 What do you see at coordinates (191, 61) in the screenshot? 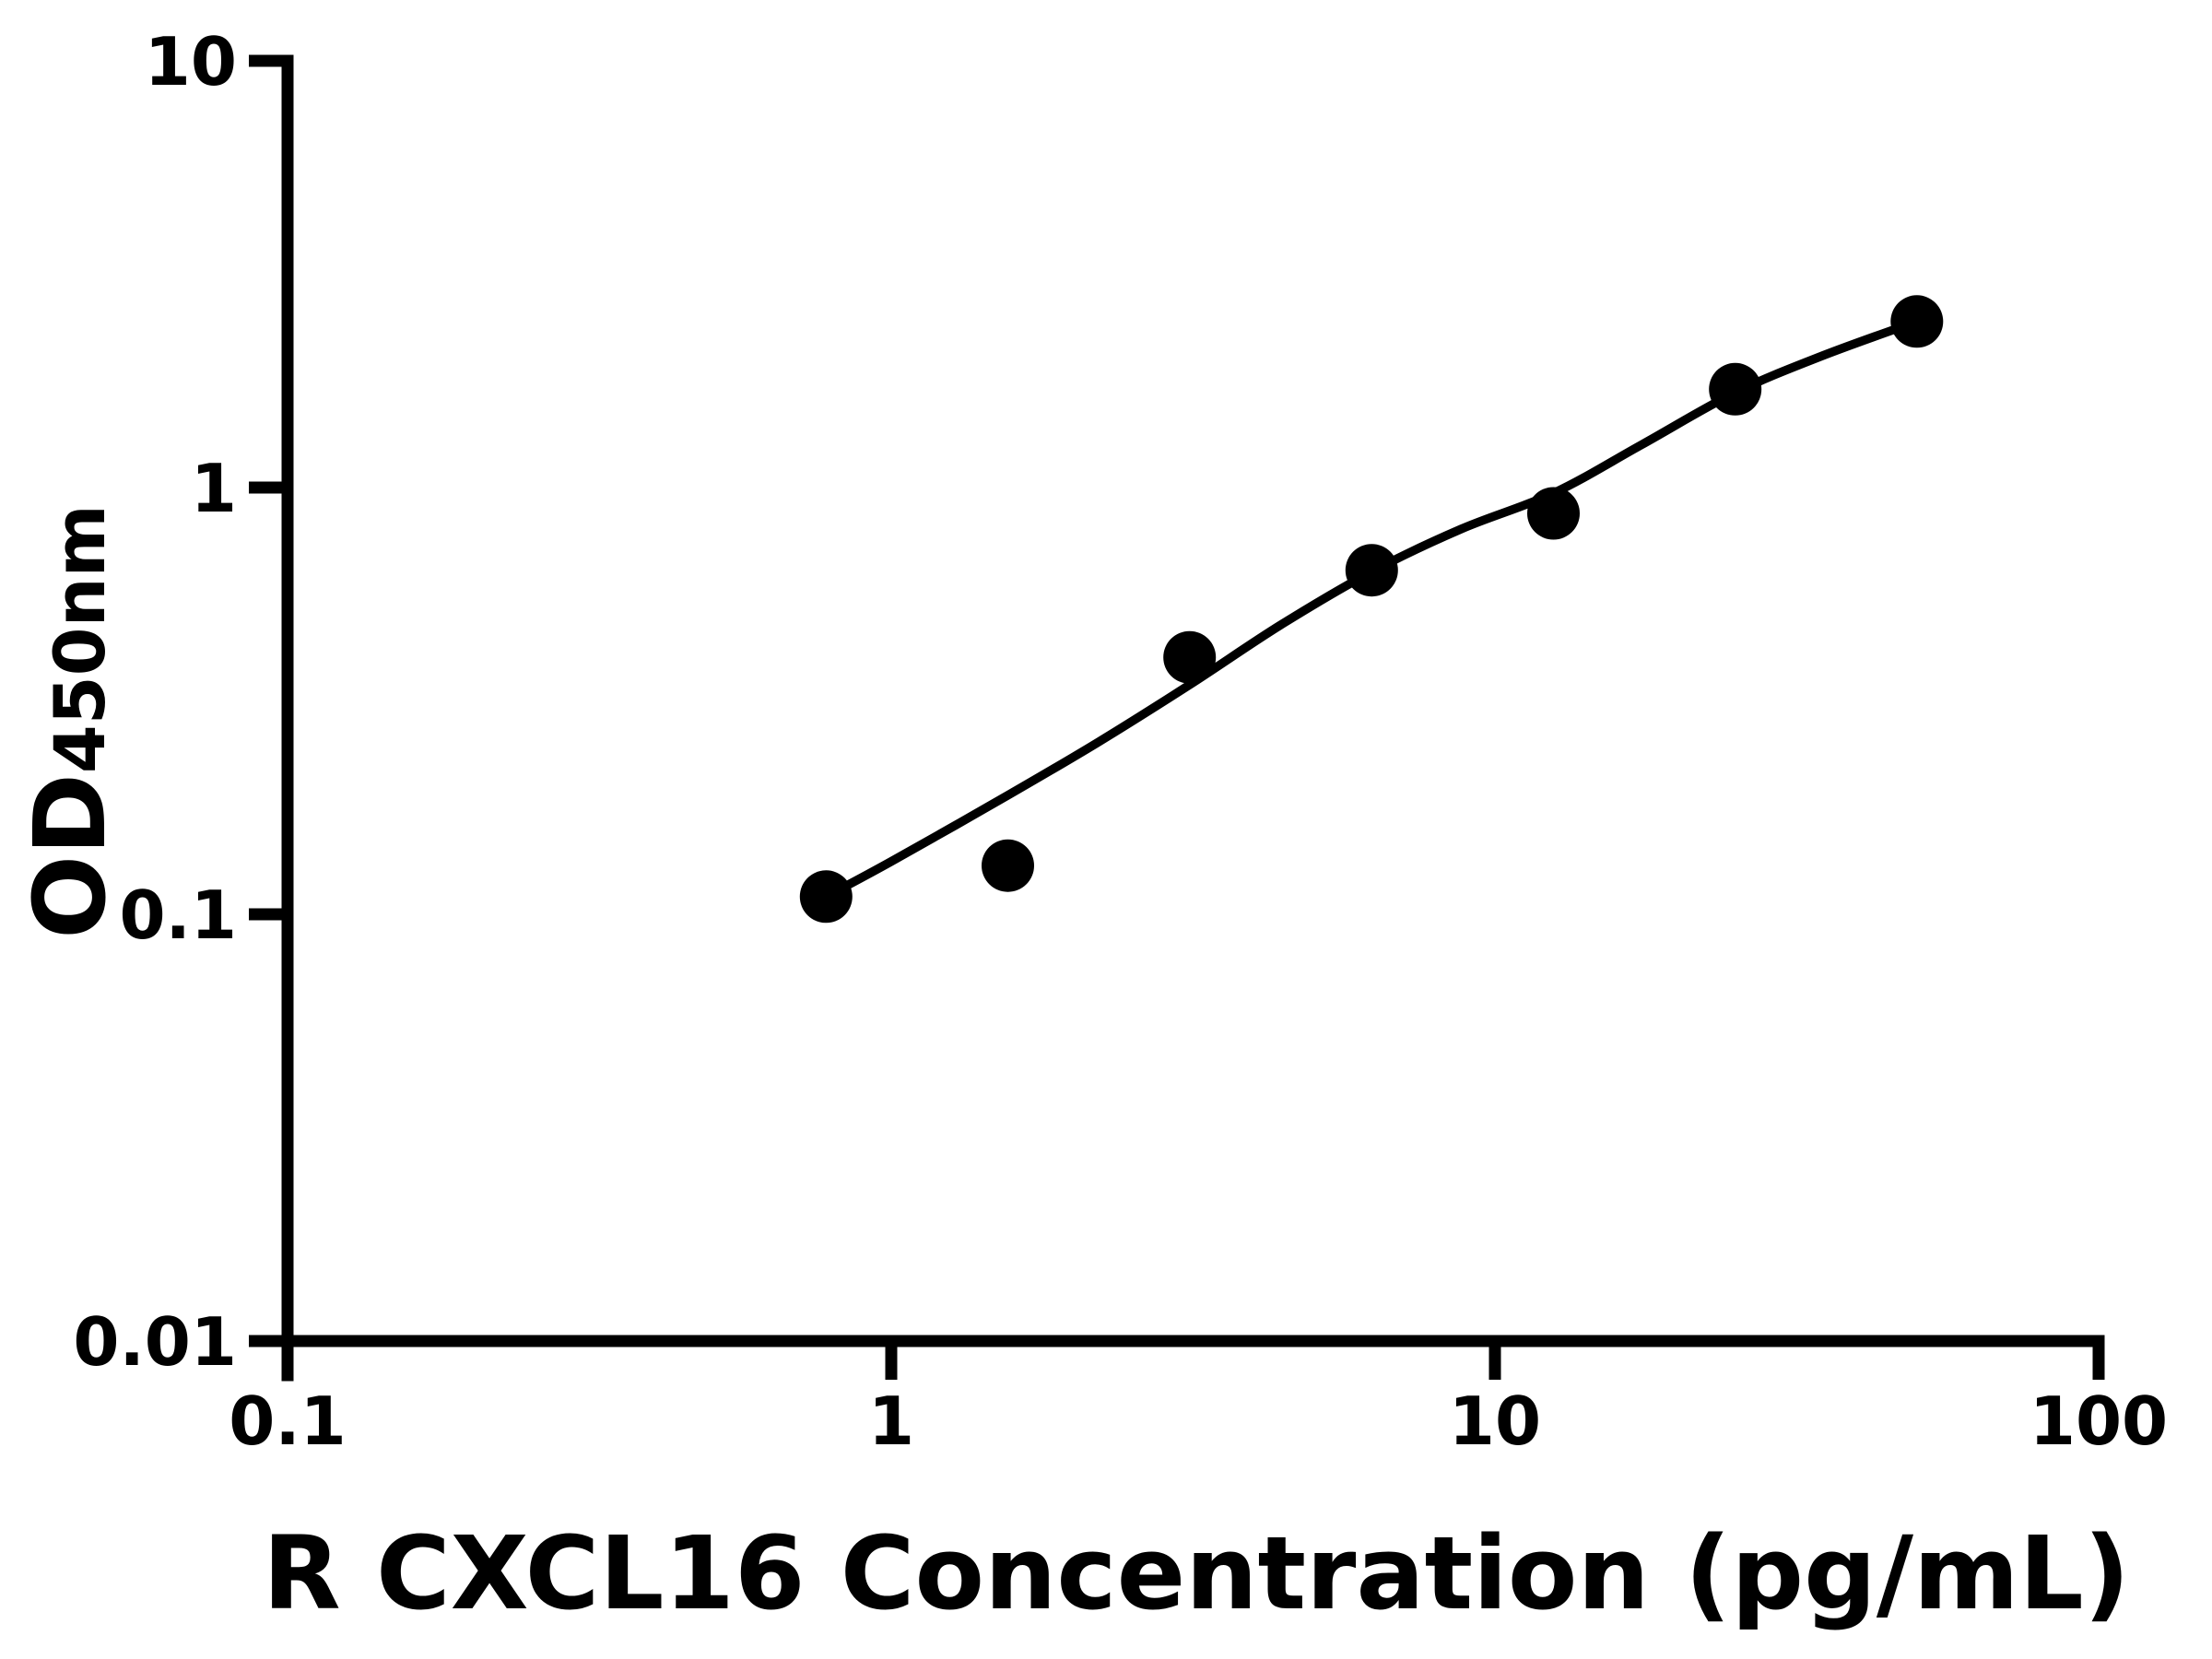
I see `y-tick-label-10: 10` at bounding box center [191, 61].